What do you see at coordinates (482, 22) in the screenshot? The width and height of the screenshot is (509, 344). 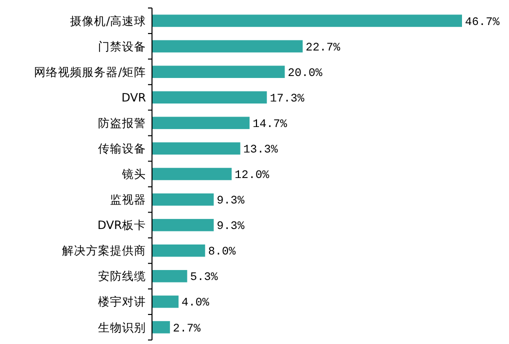 I see `data-label: 46.7%` at bounding box center [482, 22].